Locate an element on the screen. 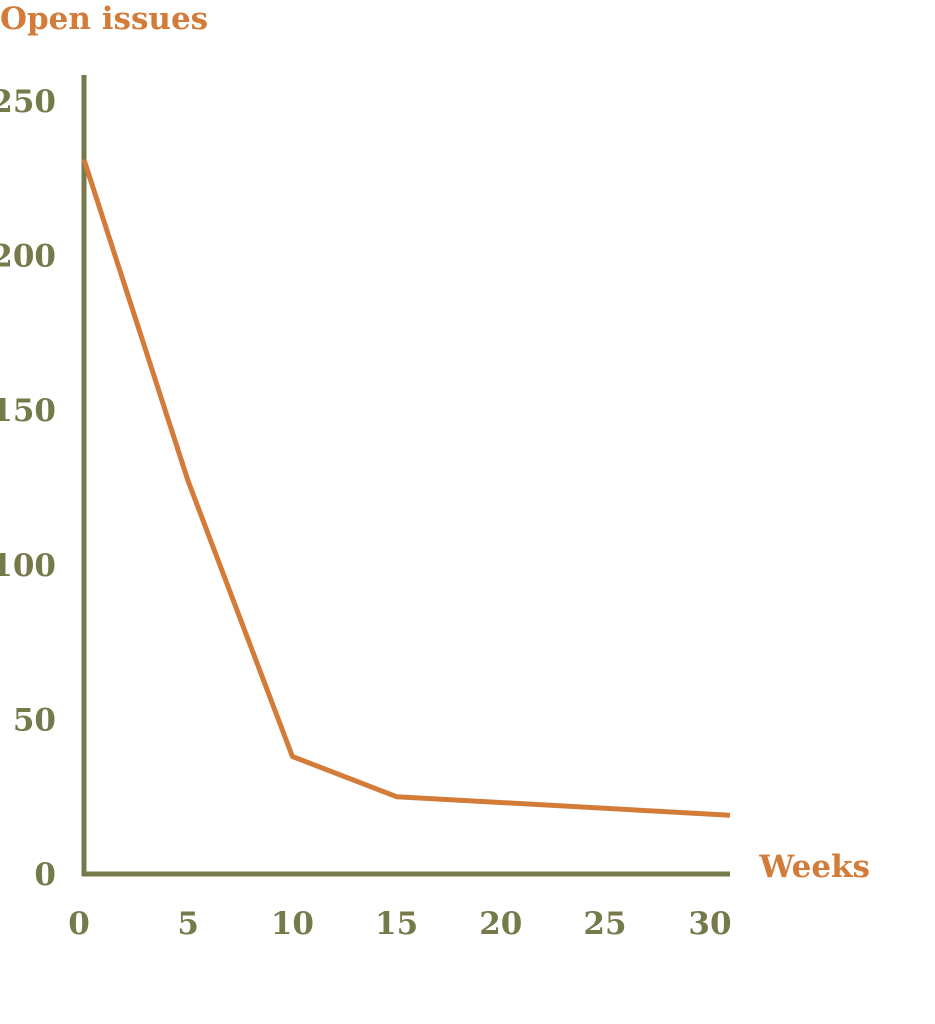 The width and height of the screenshot is (935, 1024). y-tick-labels: 0 50 100 150 200 250 is located at coordinates (28, 488).